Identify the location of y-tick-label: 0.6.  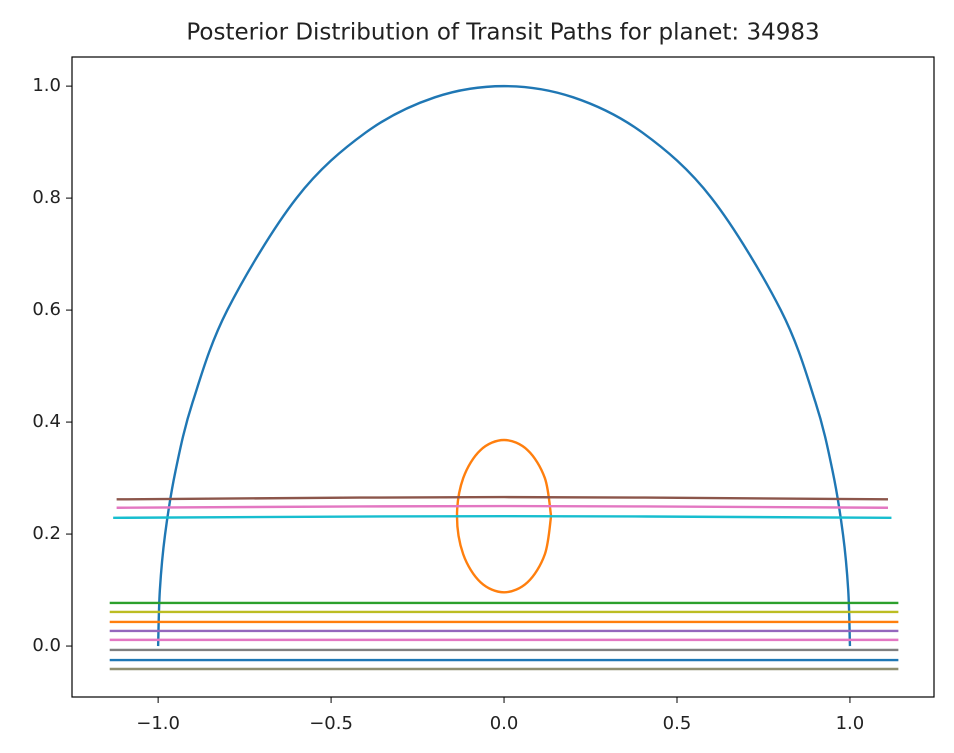
(46, 309).